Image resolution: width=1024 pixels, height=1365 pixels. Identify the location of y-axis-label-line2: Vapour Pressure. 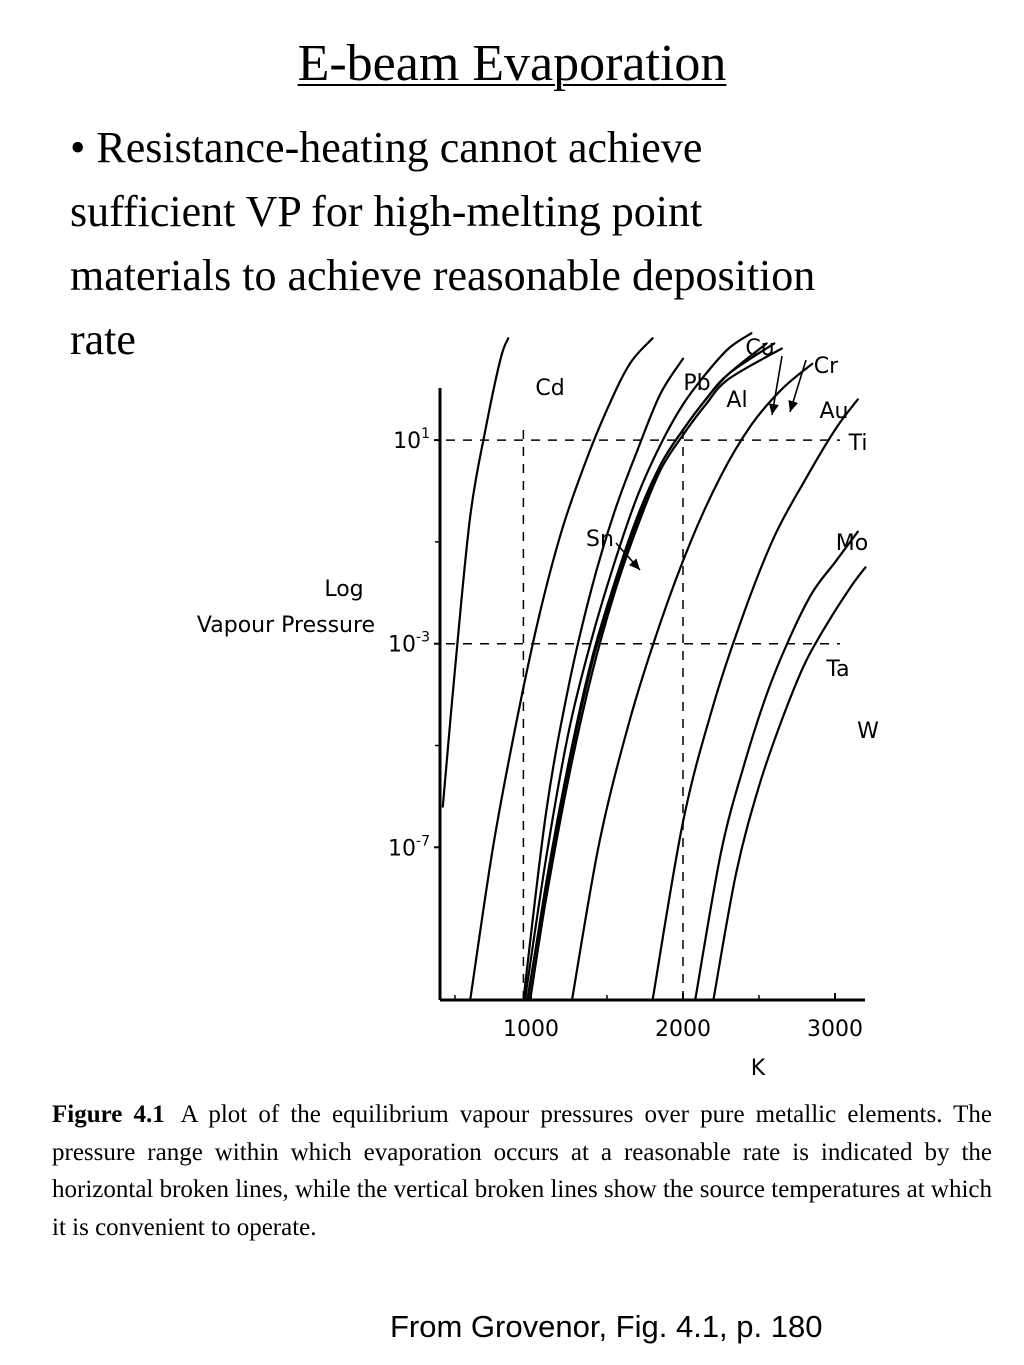
(286, 625).